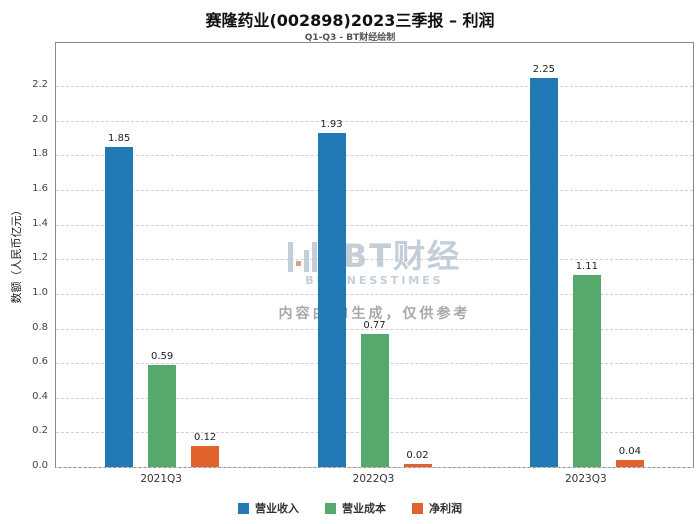  What do you see at coordinates (364, 508) in the screenshot?
I see `legend-label: 营业成本` at bounding box center [364, 508].